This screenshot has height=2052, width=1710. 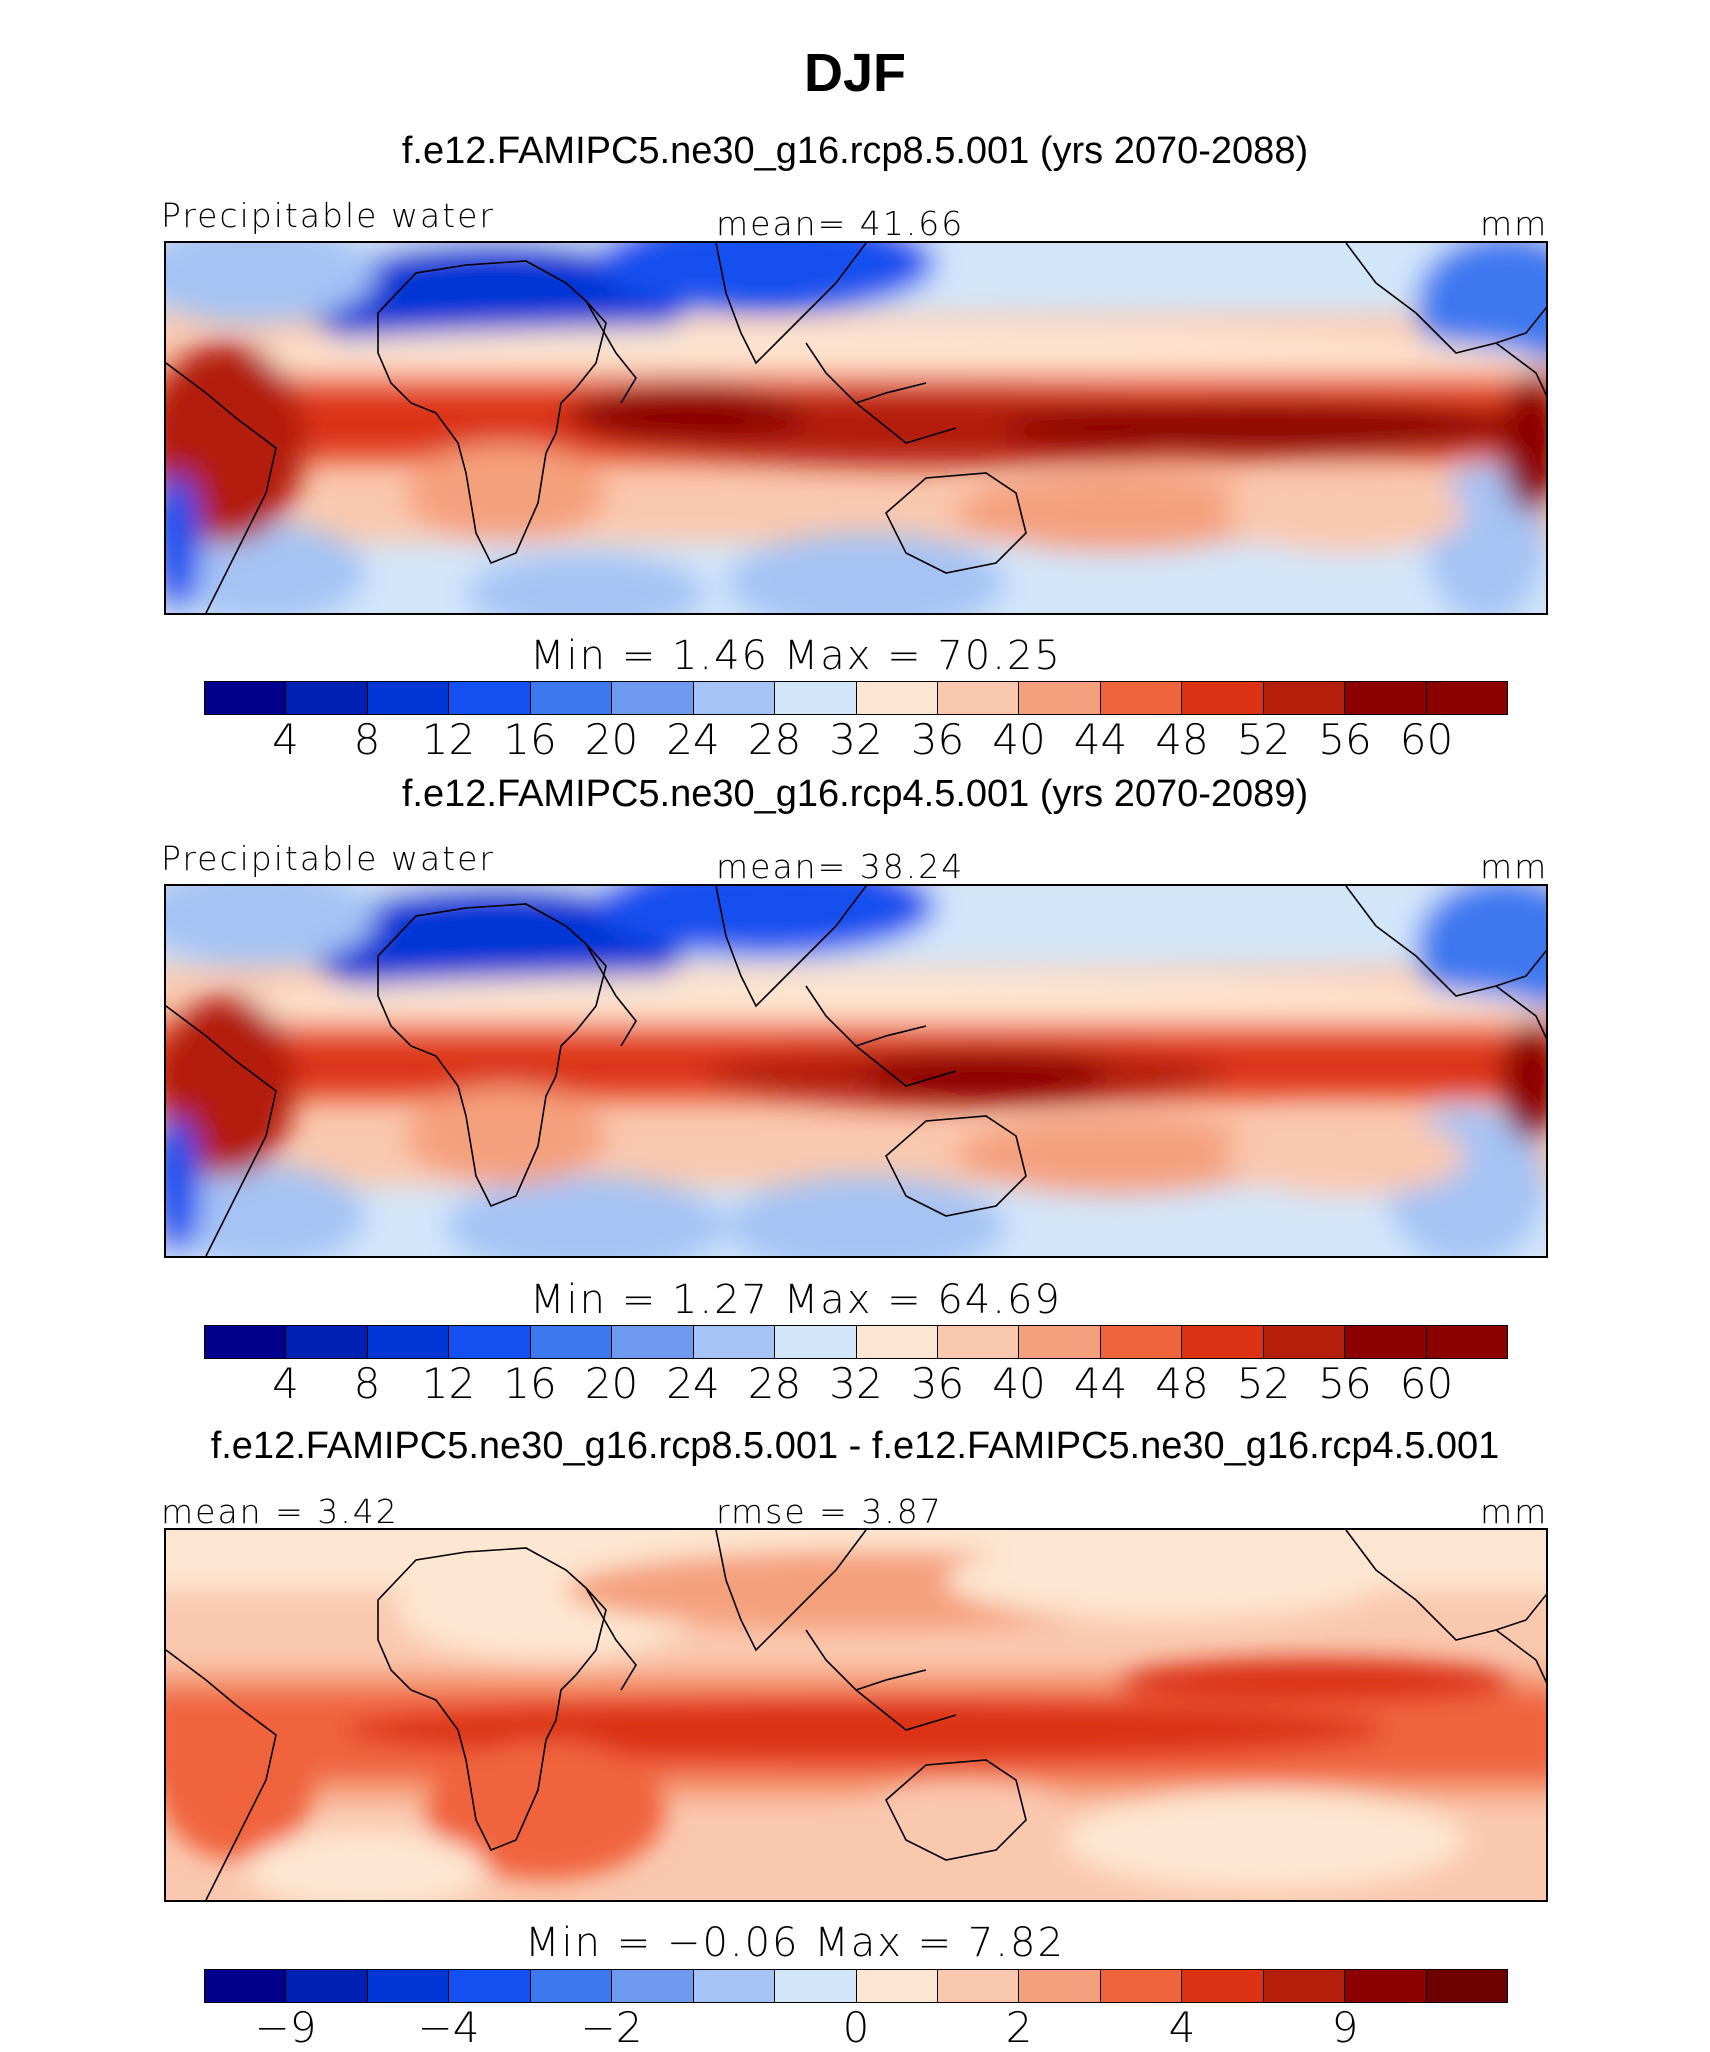 What do you see at coordinates (328, 215) in the screenshot?
I see `panel1-variable-label: Precipitable water` at bounding box center [328, 215].